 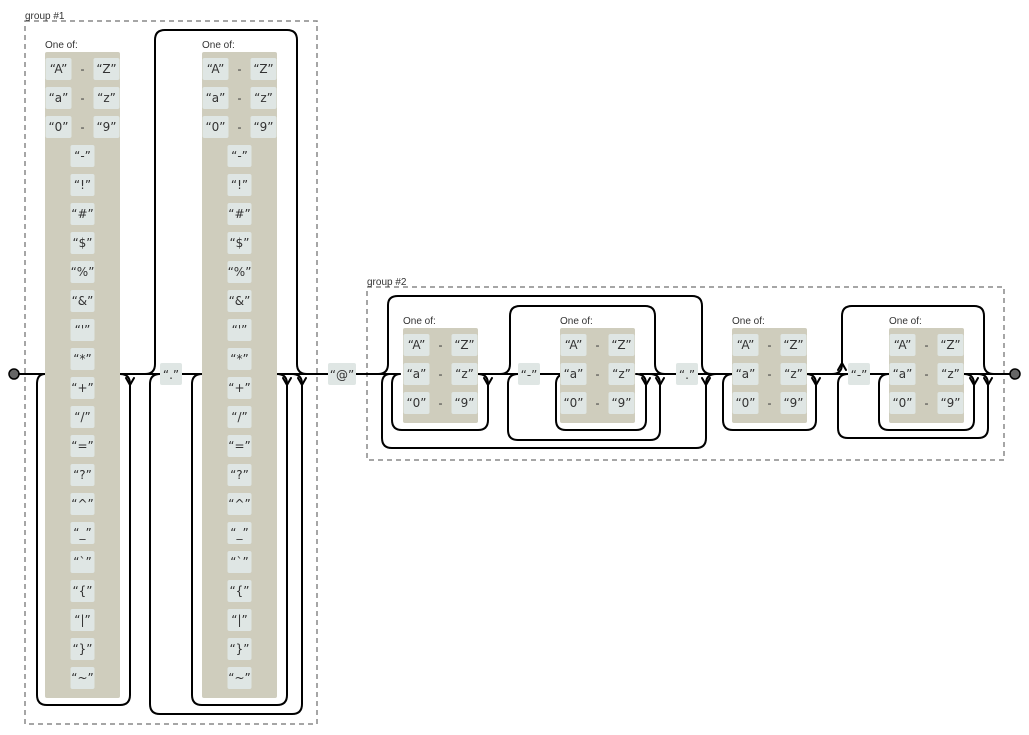 I want to click on g2-hyphen-literal-1: “-”, so click(x=529, y=374).